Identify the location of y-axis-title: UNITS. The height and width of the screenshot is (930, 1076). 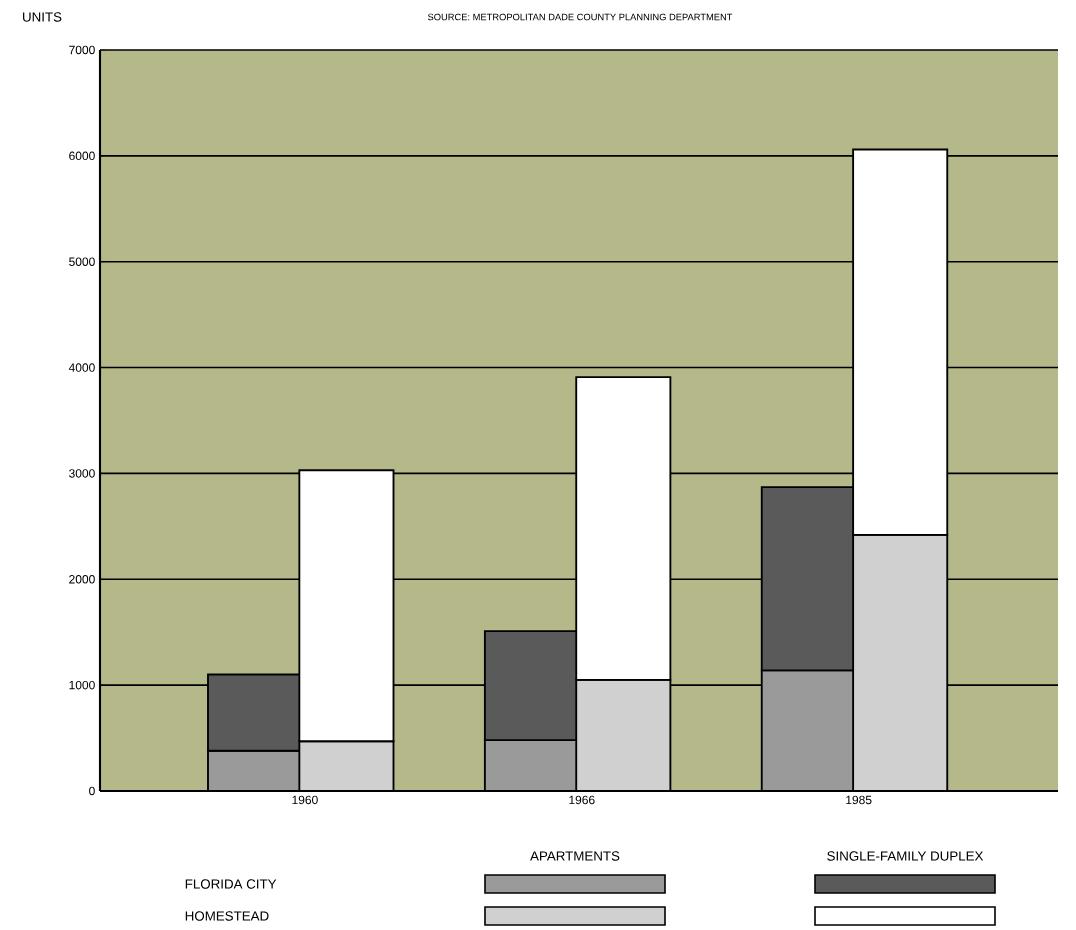
(42, 17).